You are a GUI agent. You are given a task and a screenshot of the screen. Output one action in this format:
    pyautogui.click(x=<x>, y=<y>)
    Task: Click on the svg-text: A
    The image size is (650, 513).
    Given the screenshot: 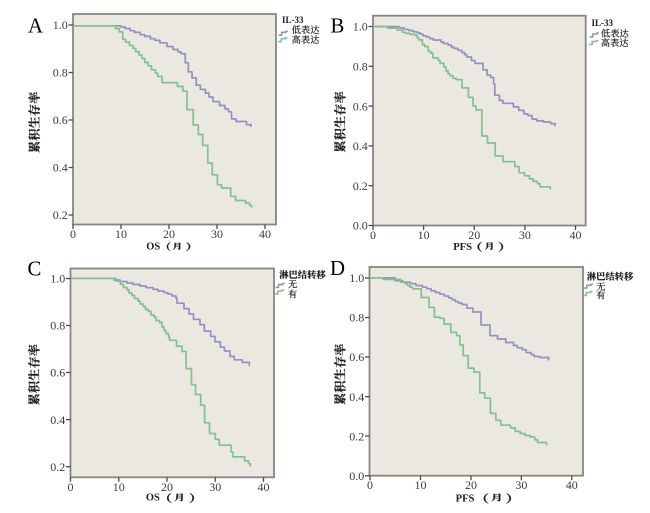 What is the action you would take?
    pyautogui.click(x=35, y=26)
    